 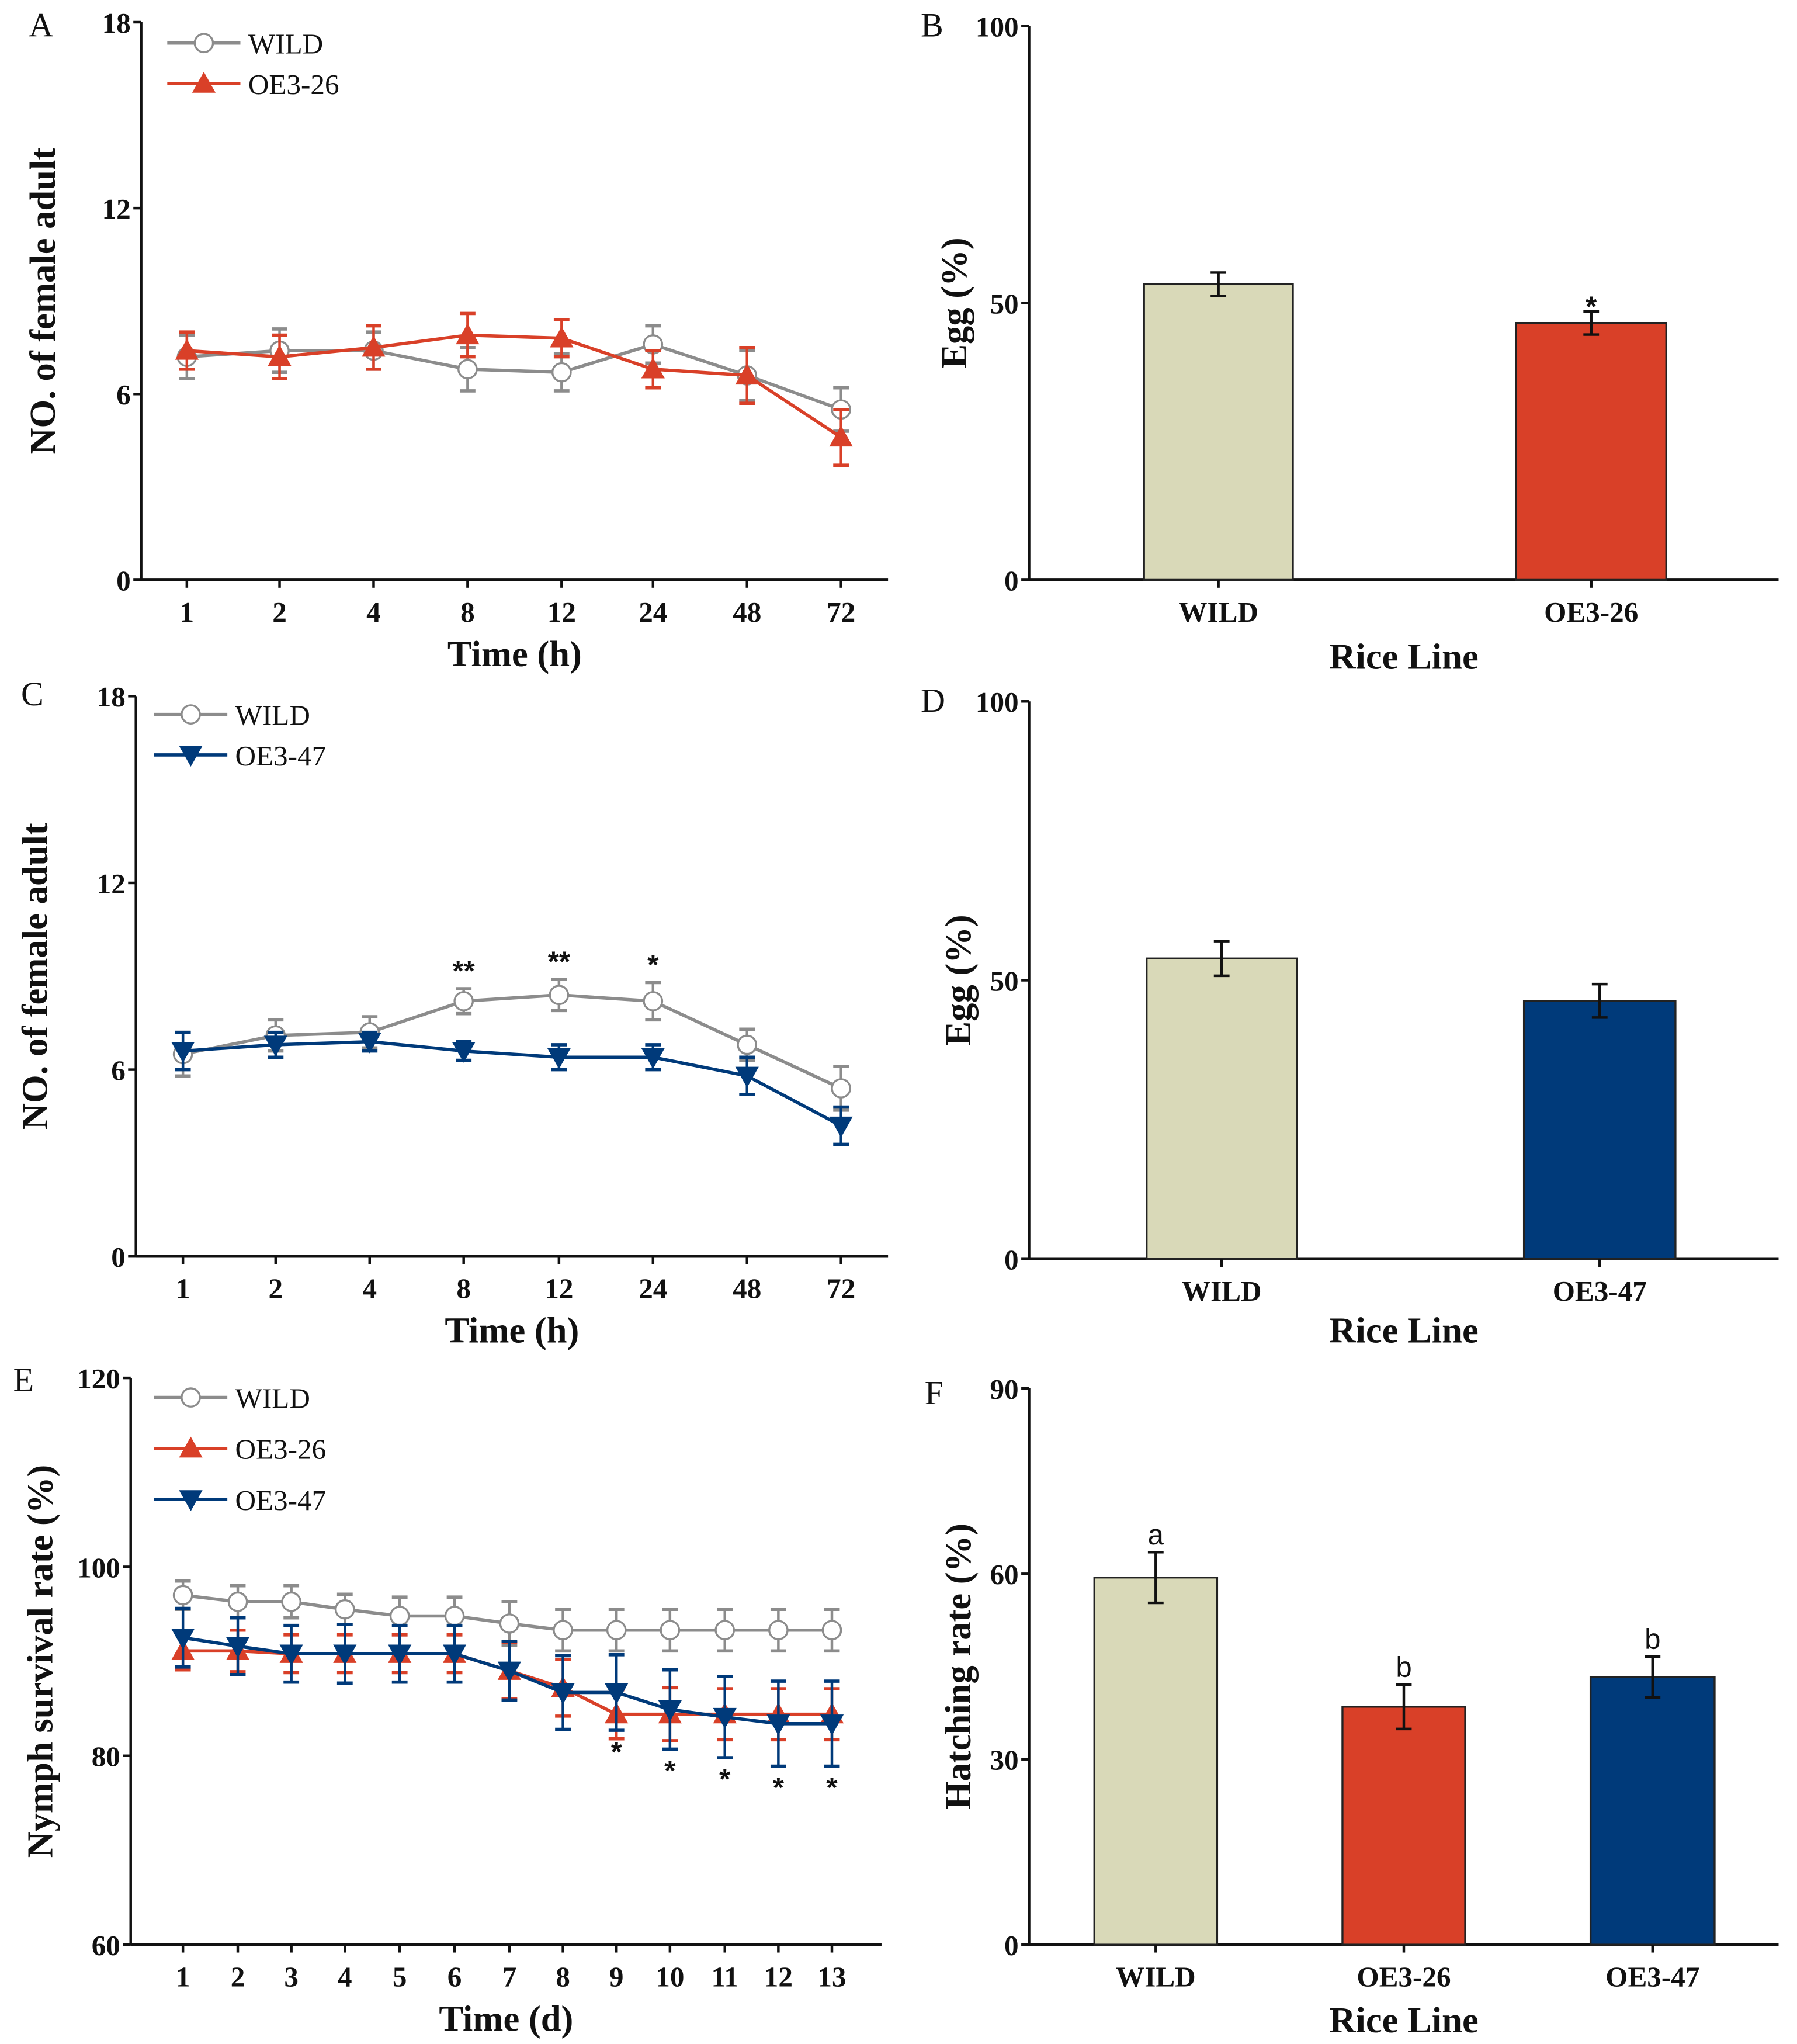 What do you see at coordinates (118, 1070) in the screenshot?
I see `y-tick-label: 6` at bounding box center [118, 1070].